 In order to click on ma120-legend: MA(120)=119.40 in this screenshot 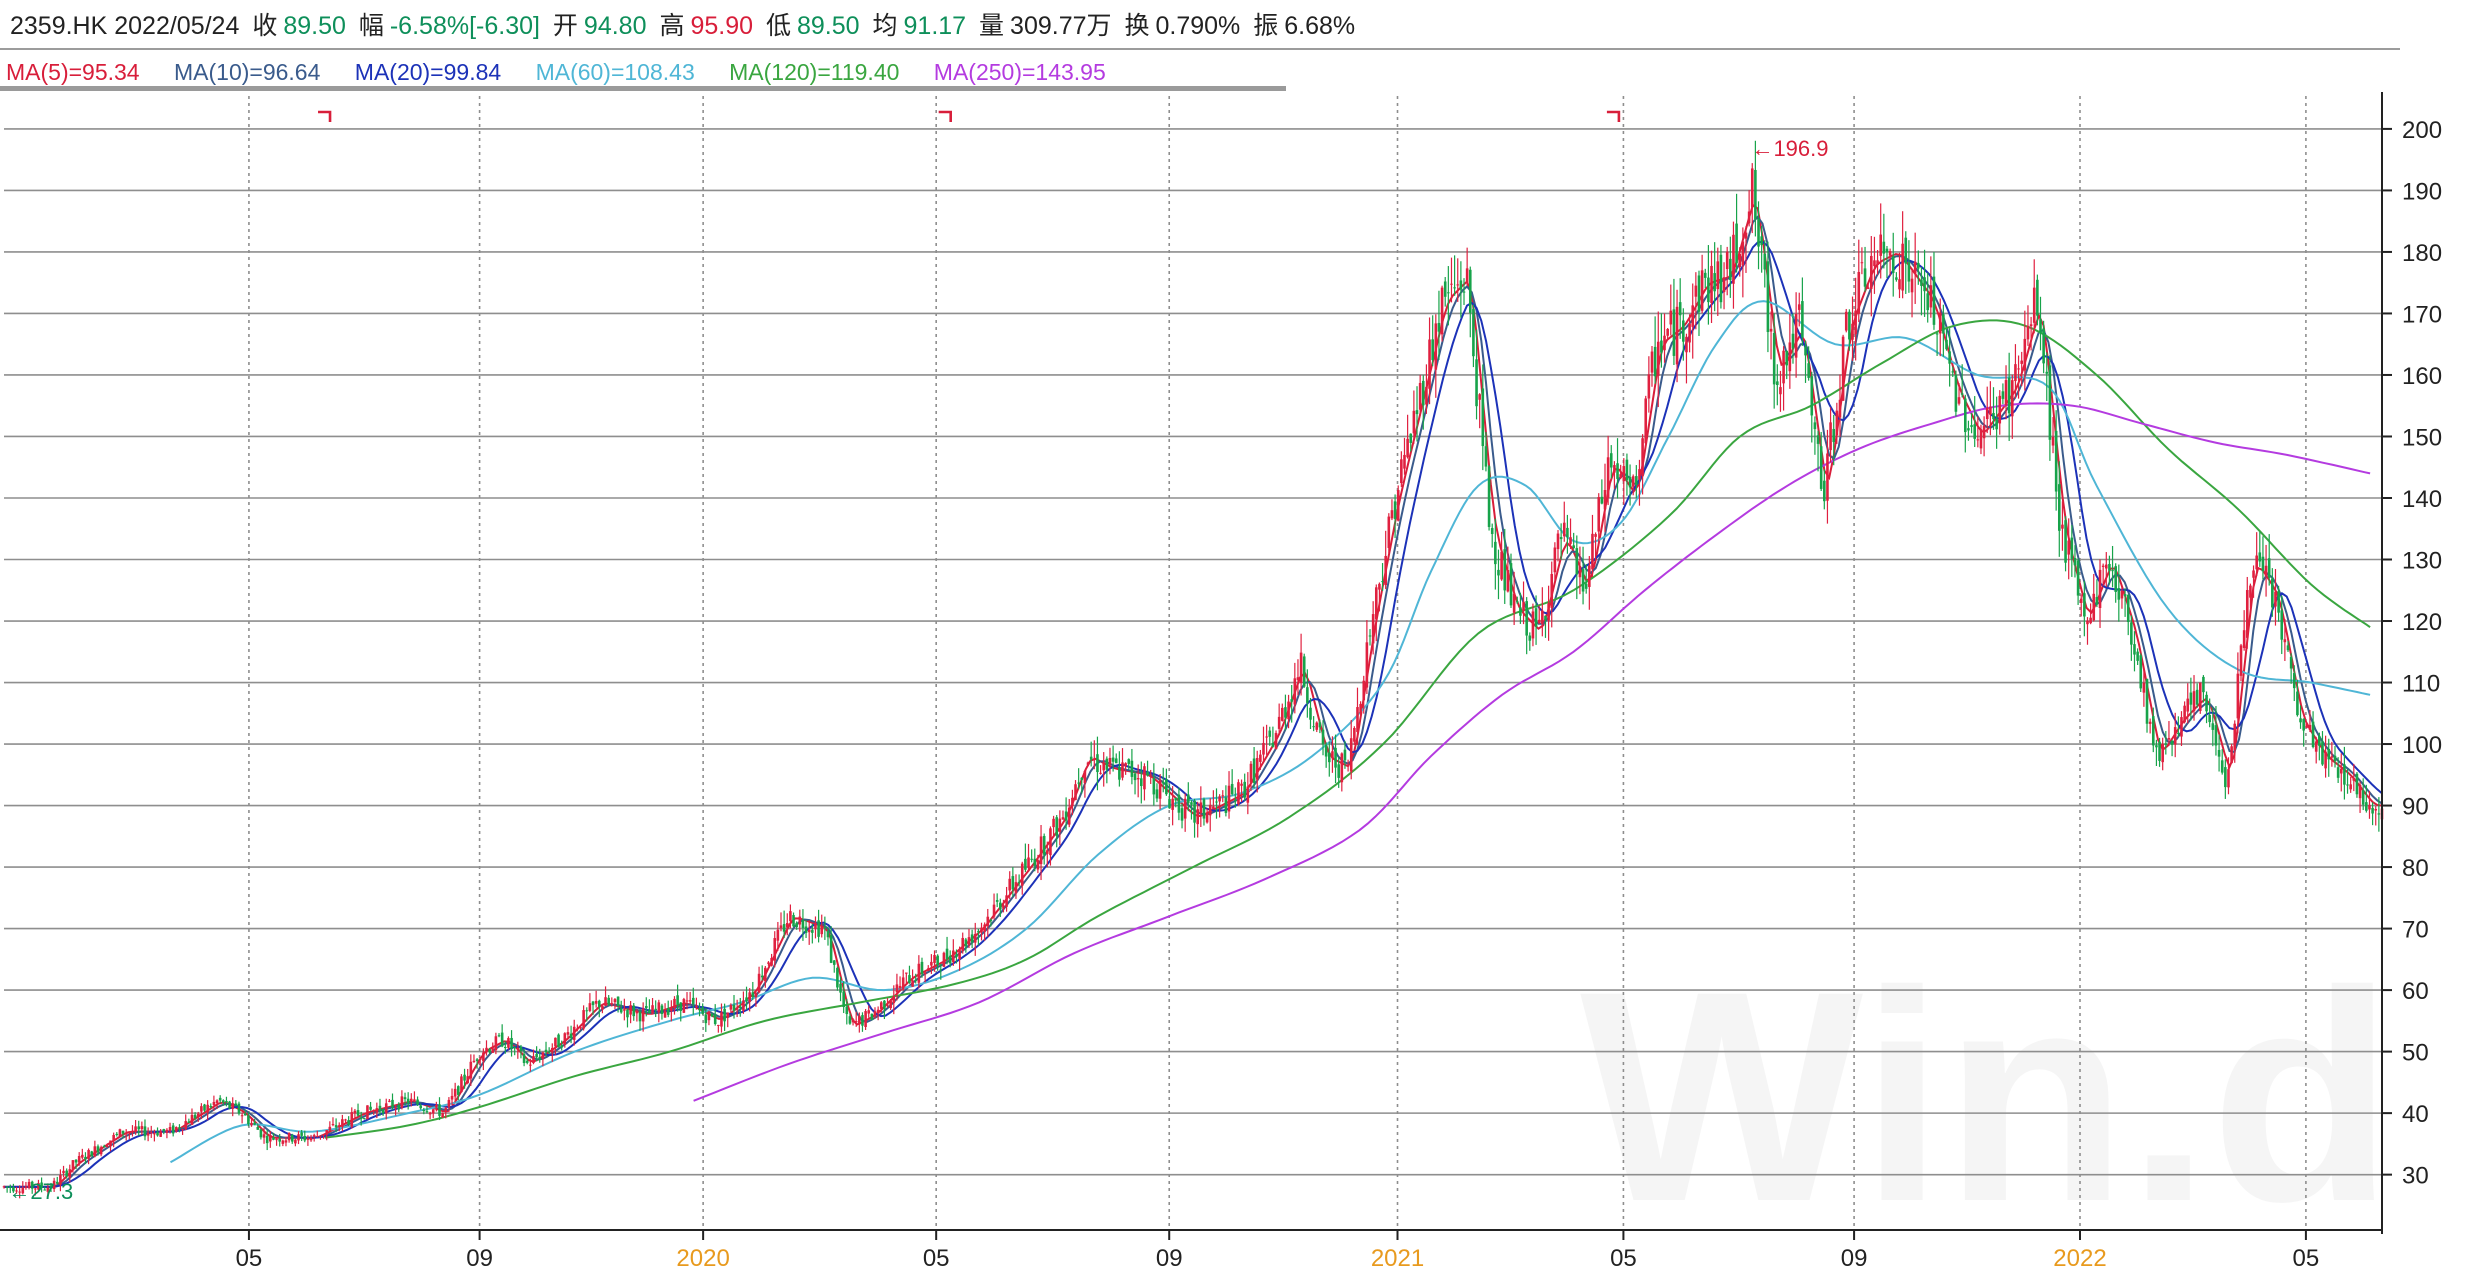, I will do `click(814, 72)`.